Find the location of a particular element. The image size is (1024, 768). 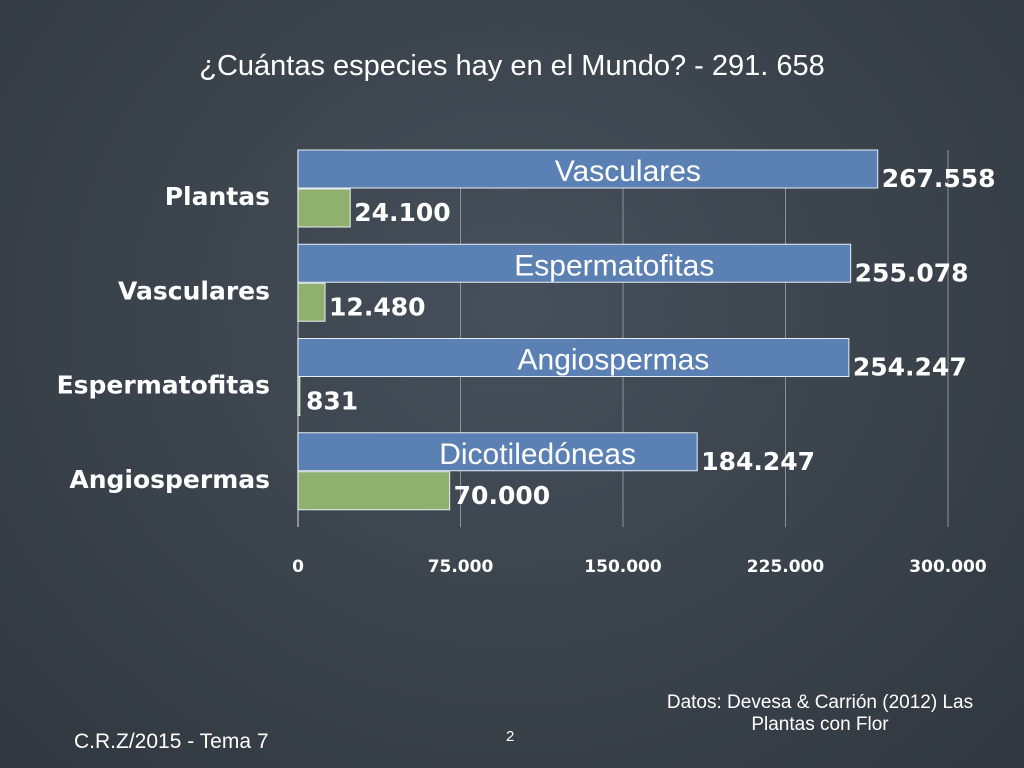

x-tick-label: 75.000 is located at coordinates (461, 567).